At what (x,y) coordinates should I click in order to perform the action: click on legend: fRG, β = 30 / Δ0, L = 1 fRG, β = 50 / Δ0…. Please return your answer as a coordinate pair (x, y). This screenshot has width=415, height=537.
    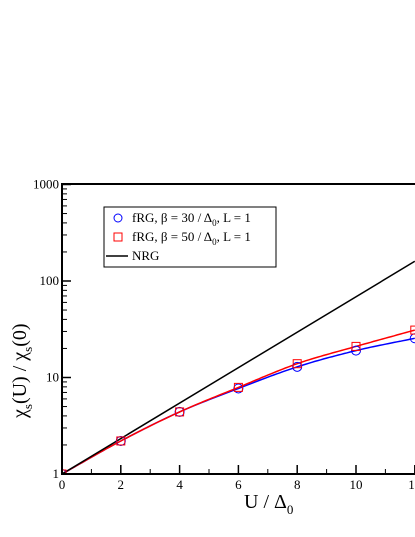
    Looking at the image, I should click on (190, 237).